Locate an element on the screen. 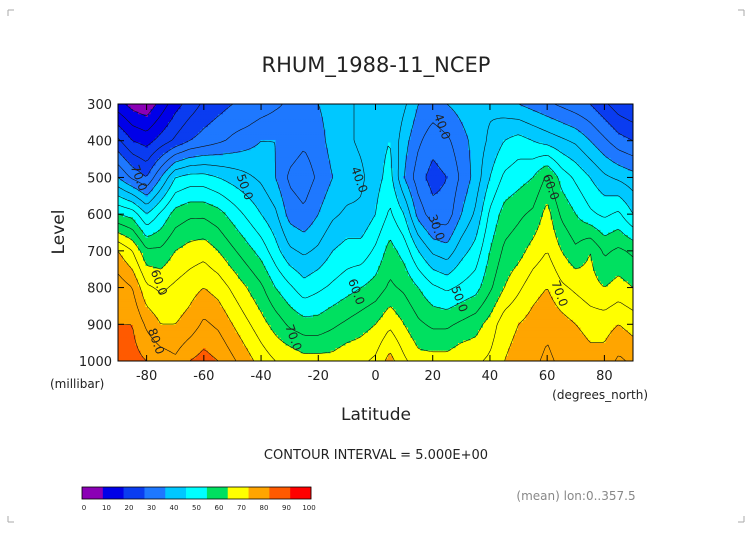 The height and width of the screenshot is (536, 752). crop-mark-bottom-right is located at coordinates (741, 519).